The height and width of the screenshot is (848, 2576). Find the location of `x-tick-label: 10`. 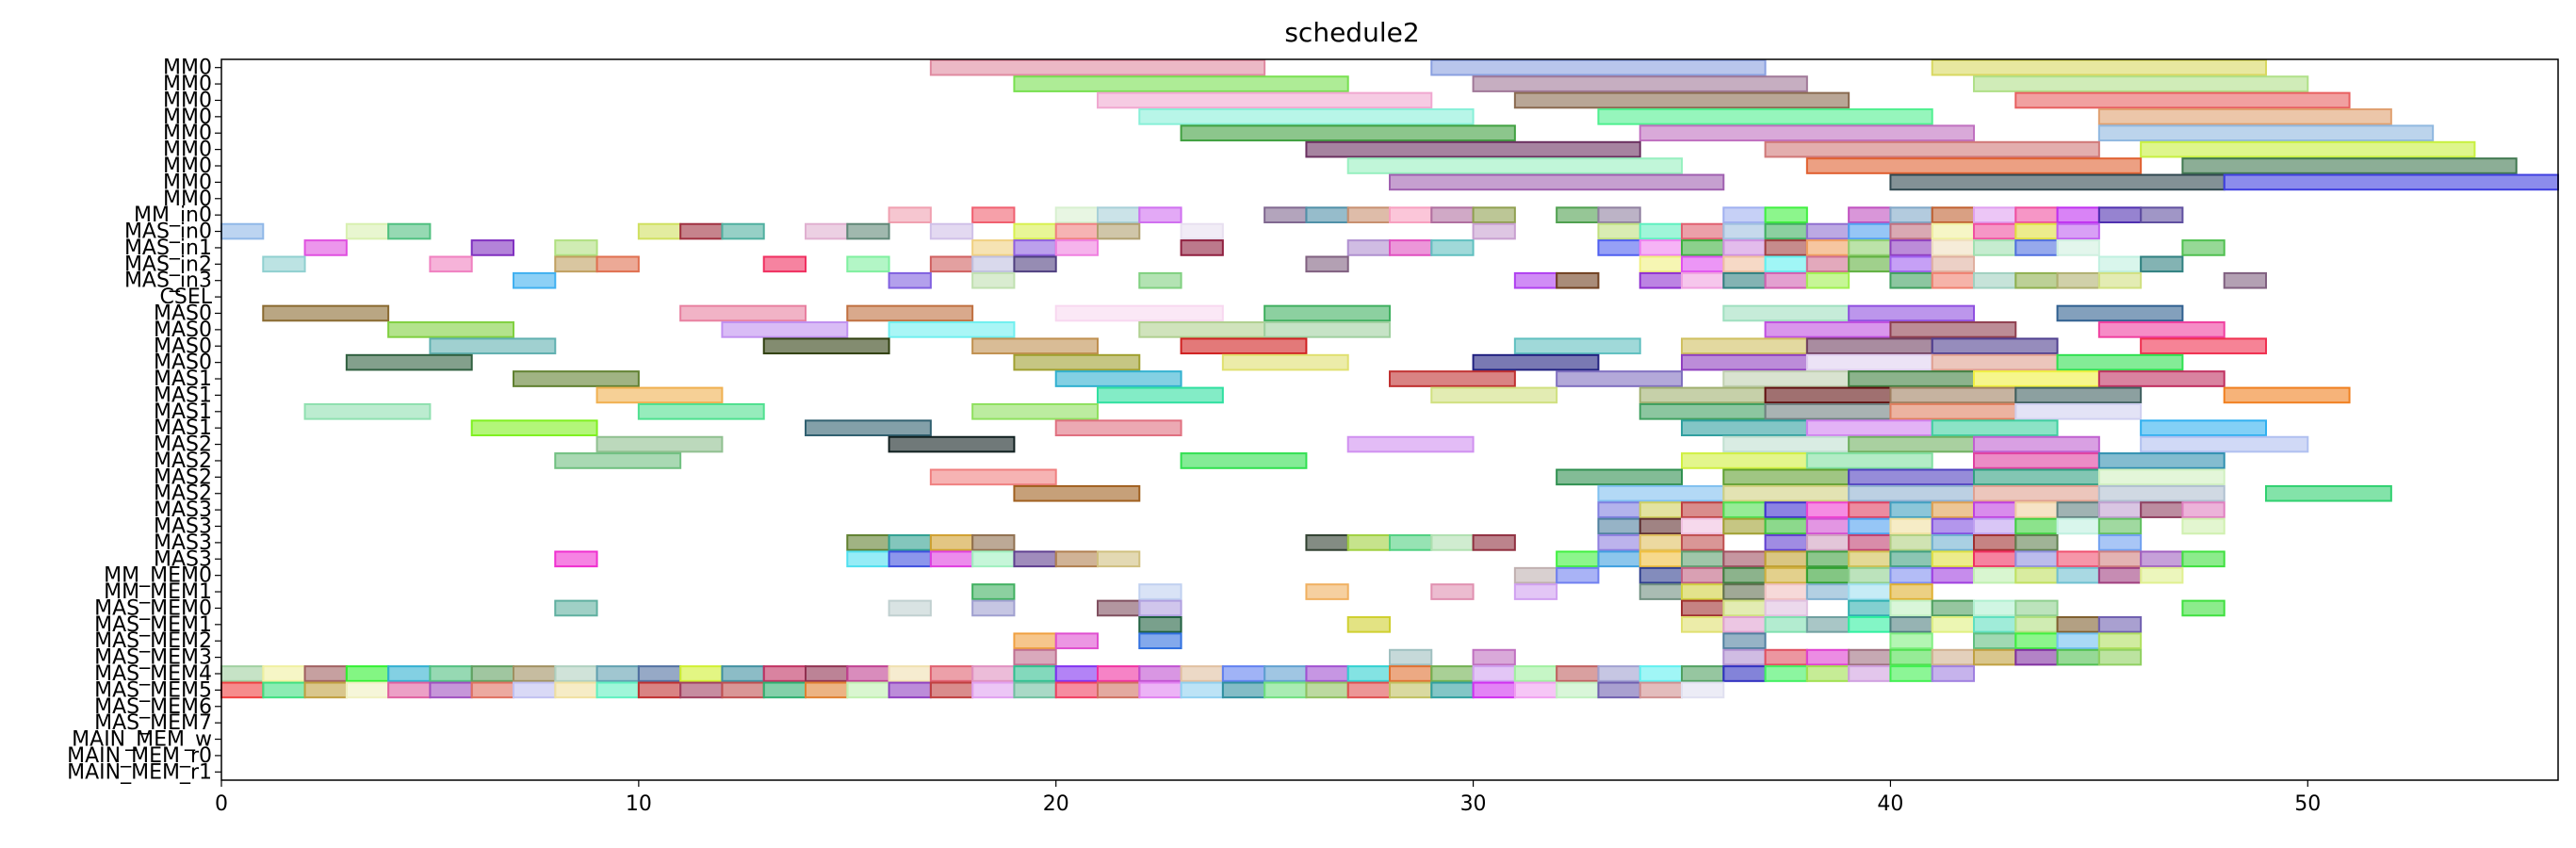

x-tick-label: 10 is located at coordinates (639, 804).